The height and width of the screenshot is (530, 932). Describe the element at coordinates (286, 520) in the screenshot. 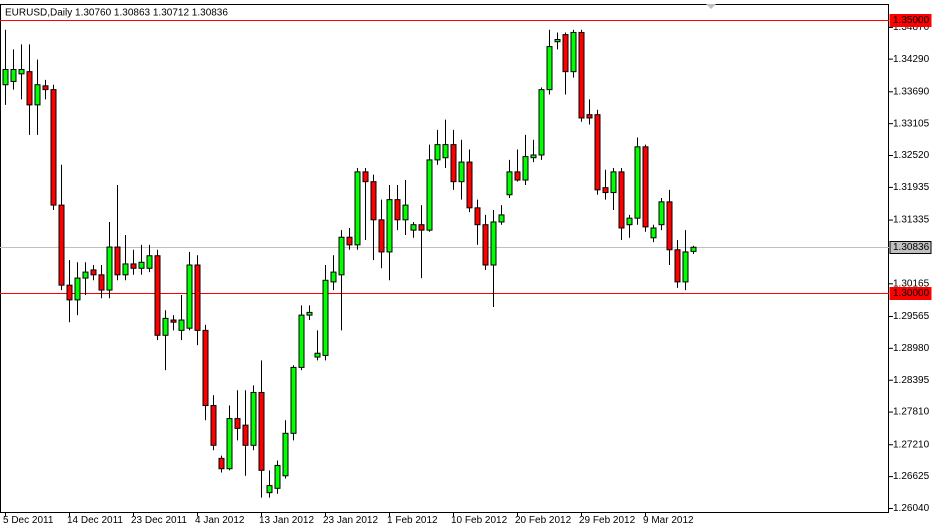

I see `x-tick-label: 13 Jan 2012` at that location.